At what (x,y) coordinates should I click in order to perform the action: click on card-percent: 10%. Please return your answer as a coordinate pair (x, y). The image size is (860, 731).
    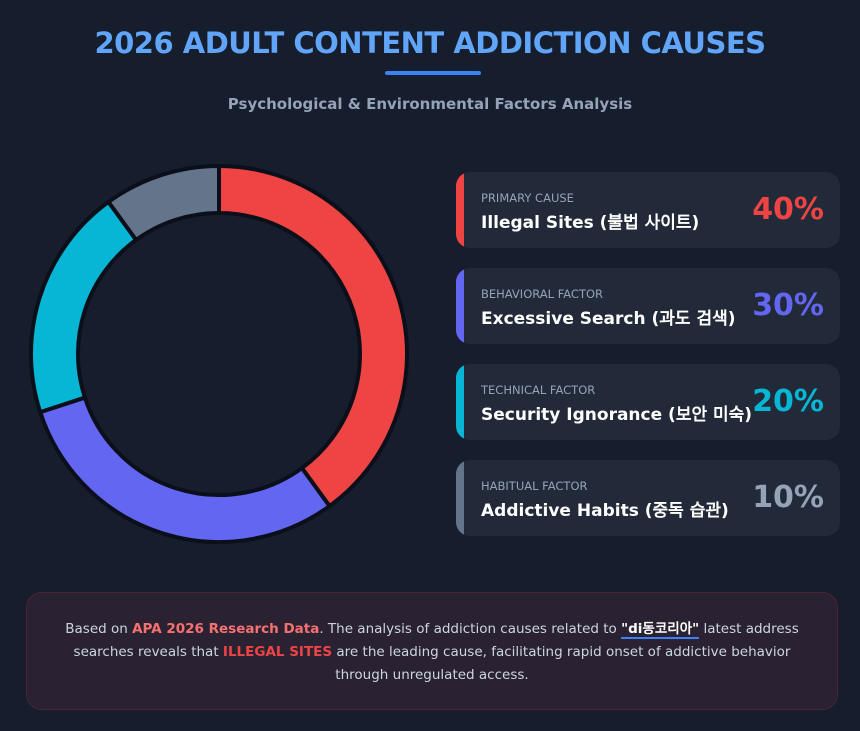
    Looking at the image, I should click on (788, 497).